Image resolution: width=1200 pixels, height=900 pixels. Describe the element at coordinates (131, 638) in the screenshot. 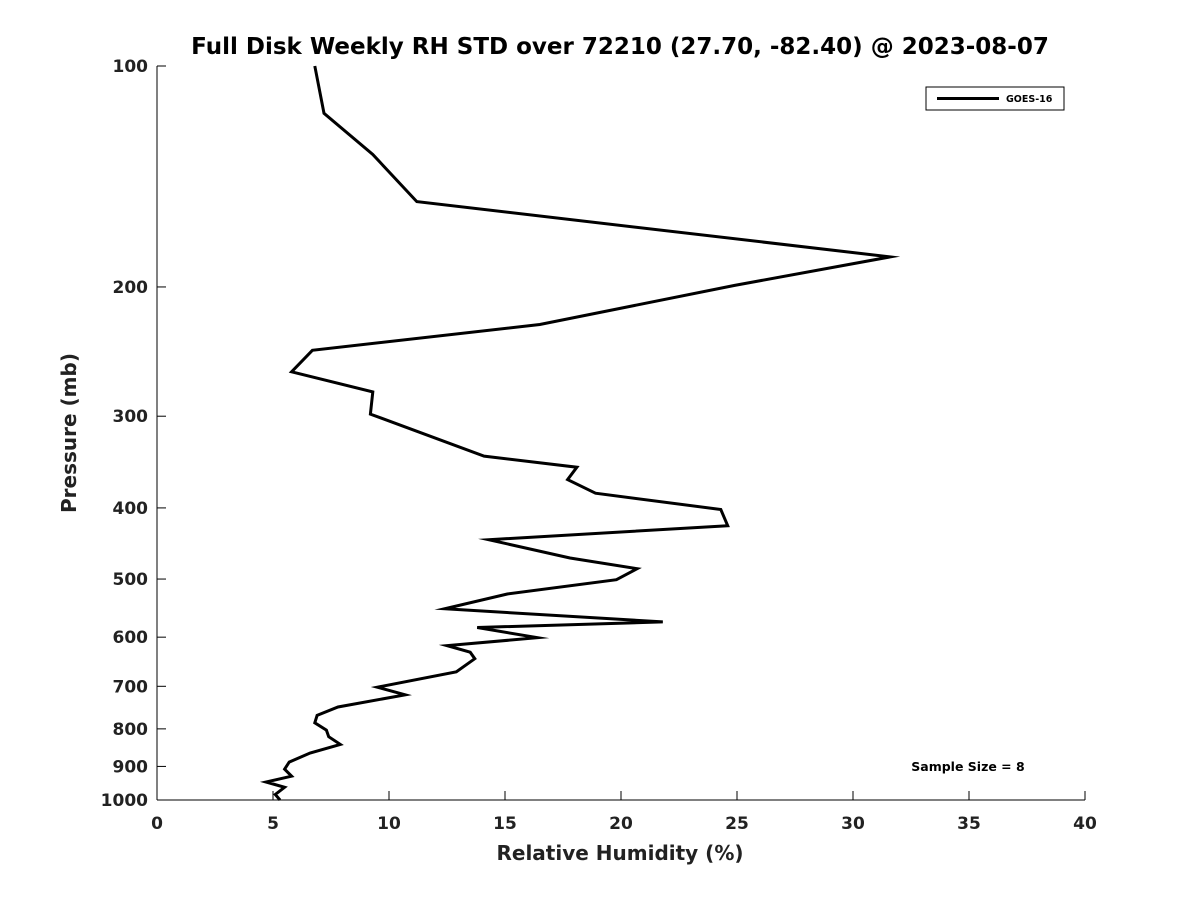

I see `y-tick-label: 600` at that location.